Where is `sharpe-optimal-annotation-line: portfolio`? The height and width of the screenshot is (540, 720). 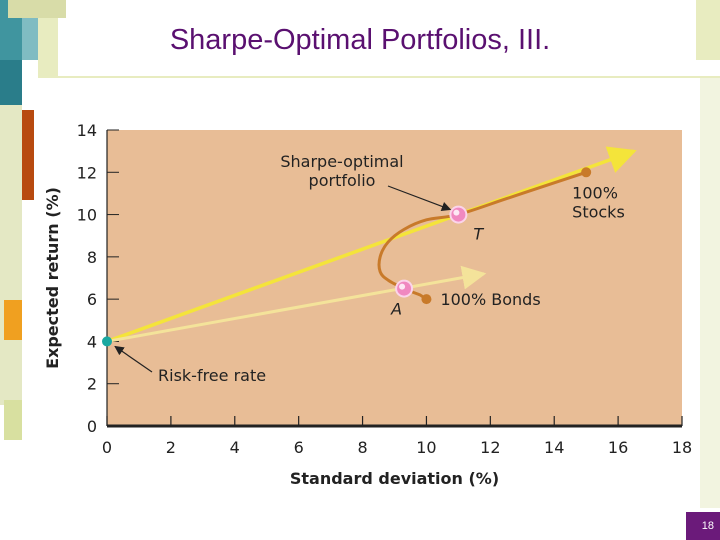 sharpe-optimal-annotation-line: portfolio is located at coordinates (342, 180).